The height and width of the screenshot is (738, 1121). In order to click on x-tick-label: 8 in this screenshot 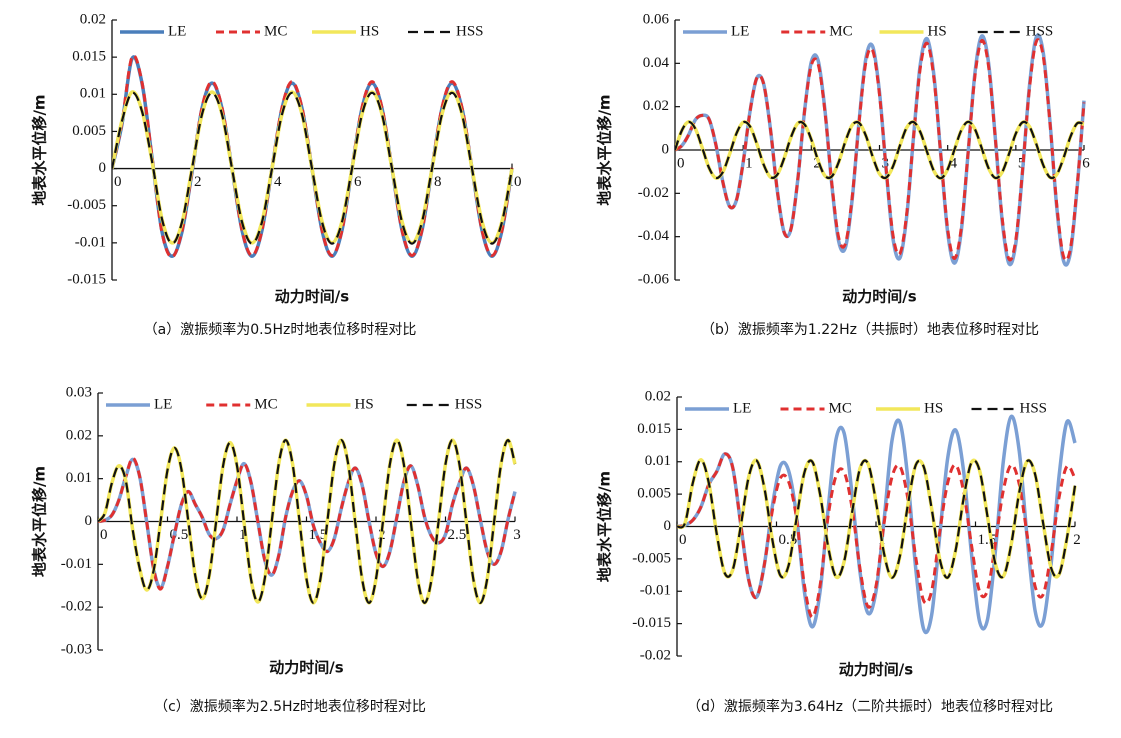, I will do `click(438, 182)`.